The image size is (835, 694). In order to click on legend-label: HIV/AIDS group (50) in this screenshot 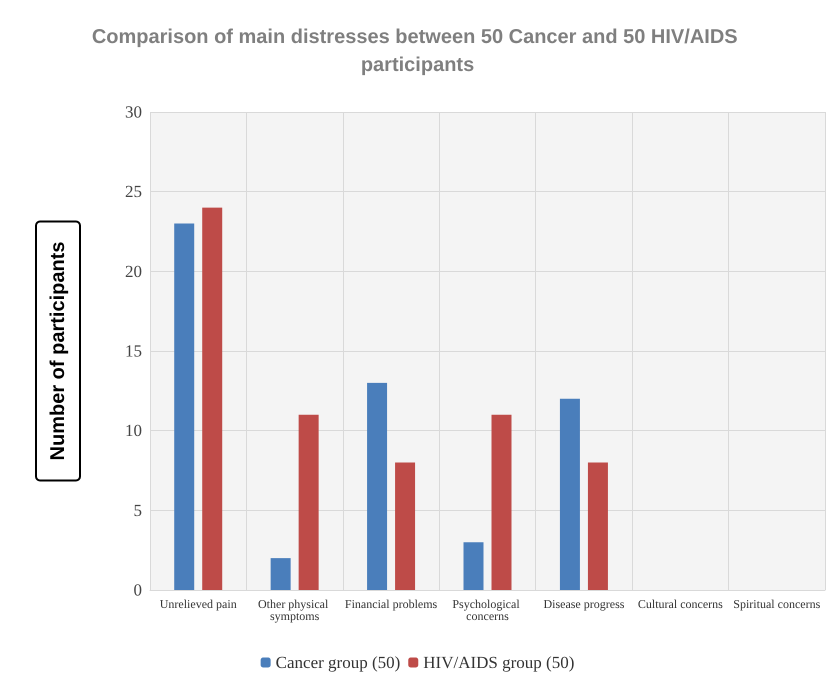, I will do `click(498, 662)`.